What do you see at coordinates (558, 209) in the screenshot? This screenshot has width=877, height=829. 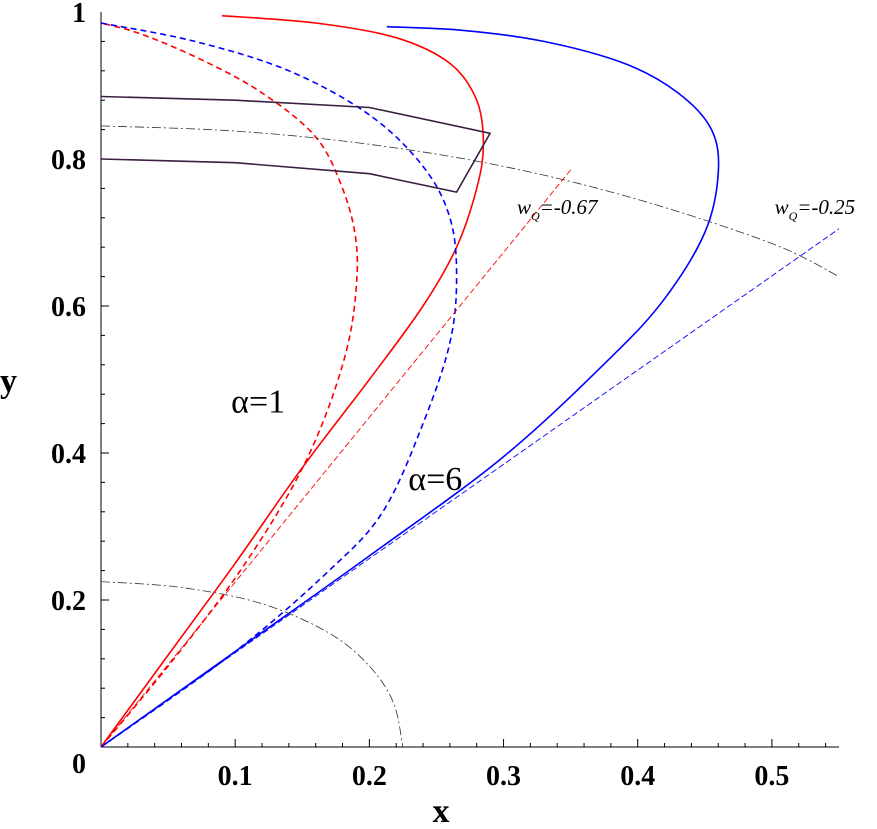 I see `annotation-w067: wQ=-0.67` at bounding box center [558, 209].